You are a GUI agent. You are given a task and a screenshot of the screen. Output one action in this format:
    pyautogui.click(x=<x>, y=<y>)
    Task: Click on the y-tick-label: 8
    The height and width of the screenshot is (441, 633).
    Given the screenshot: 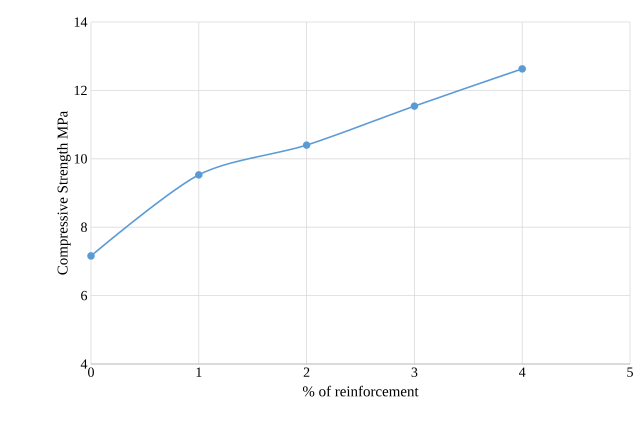 What is the action you would take?
    pyautogui.click(x=84, y=227)
    